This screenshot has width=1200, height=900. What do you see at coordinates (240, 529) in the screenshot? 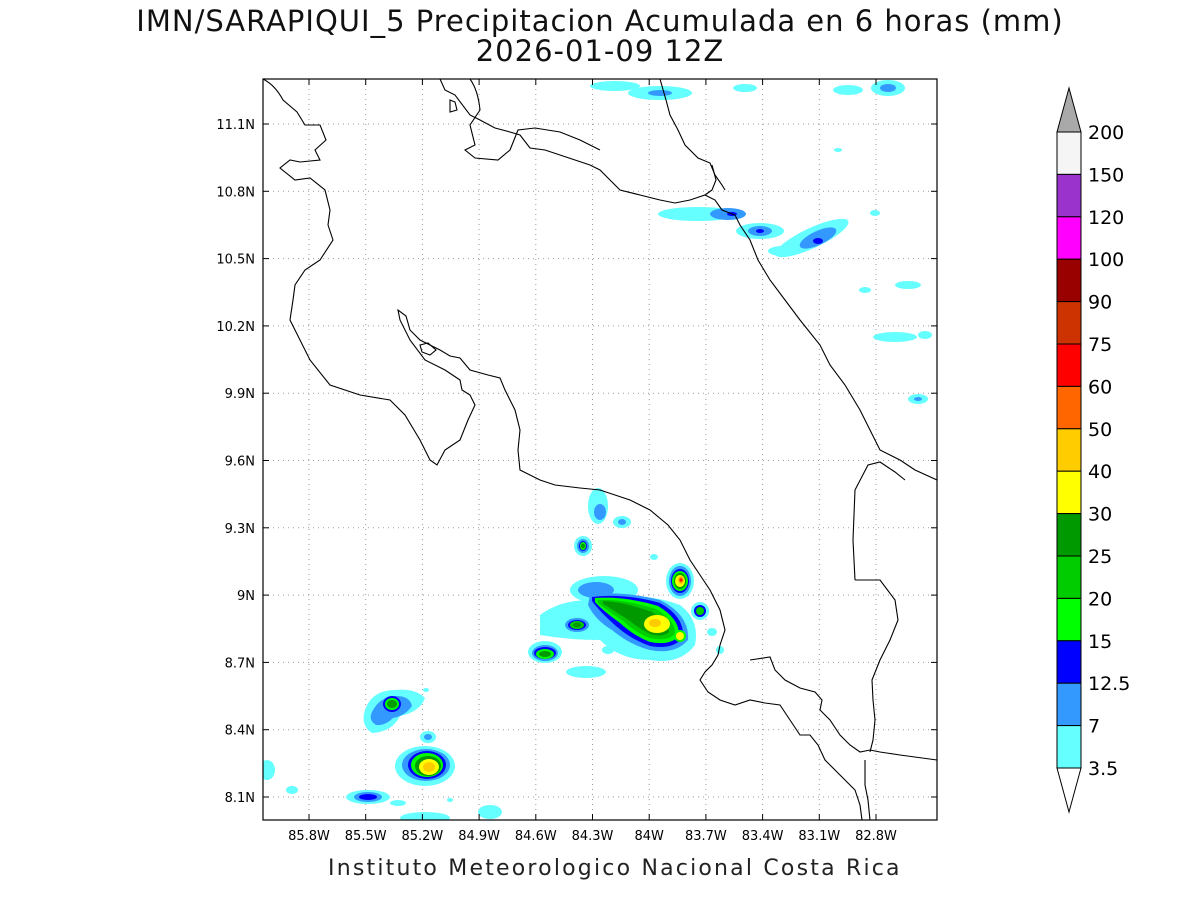
I see `lat-tick-label: 9.3N` at bounding box center [240, 529].